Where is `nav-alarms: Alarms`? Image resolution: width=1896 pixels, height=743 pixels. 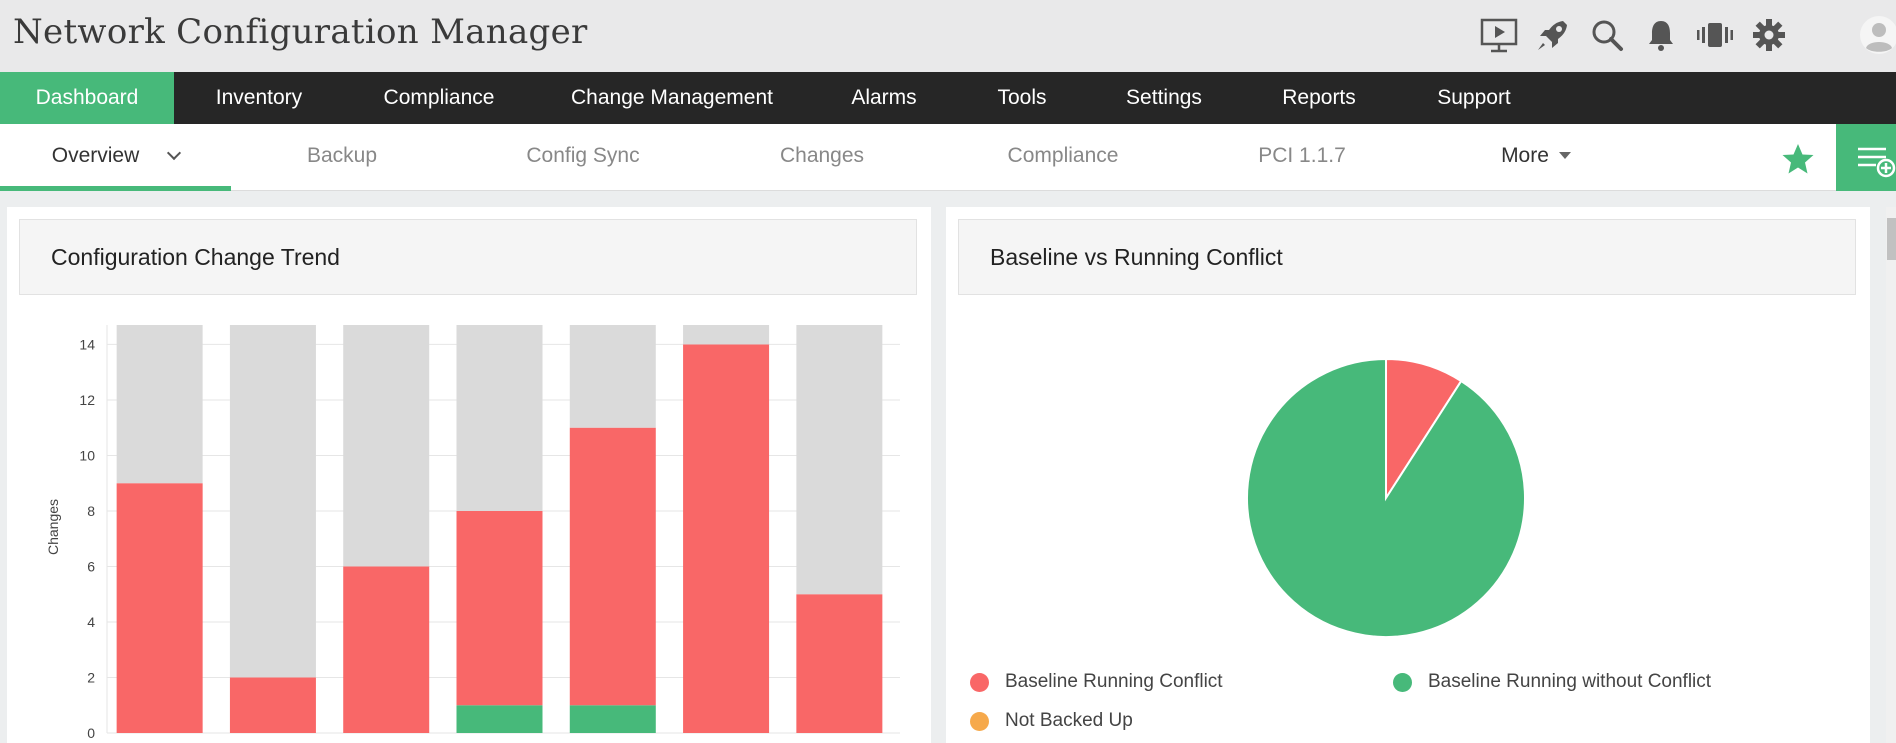
nav-alarms: Alarms is located at coordinates (884, 97).